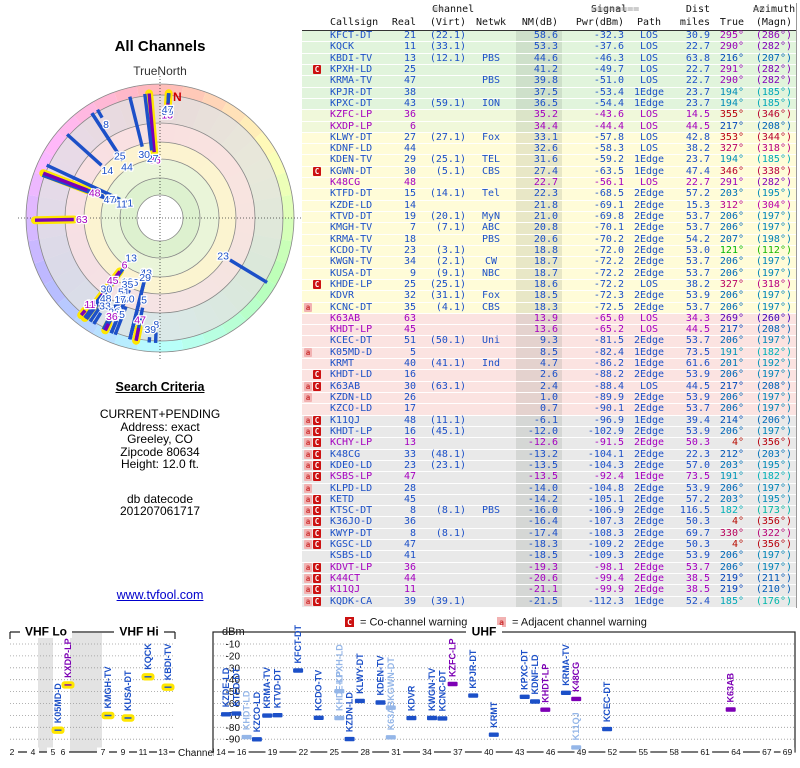  I want to click on svg-text: KPXC-DT, so click(525, 669).